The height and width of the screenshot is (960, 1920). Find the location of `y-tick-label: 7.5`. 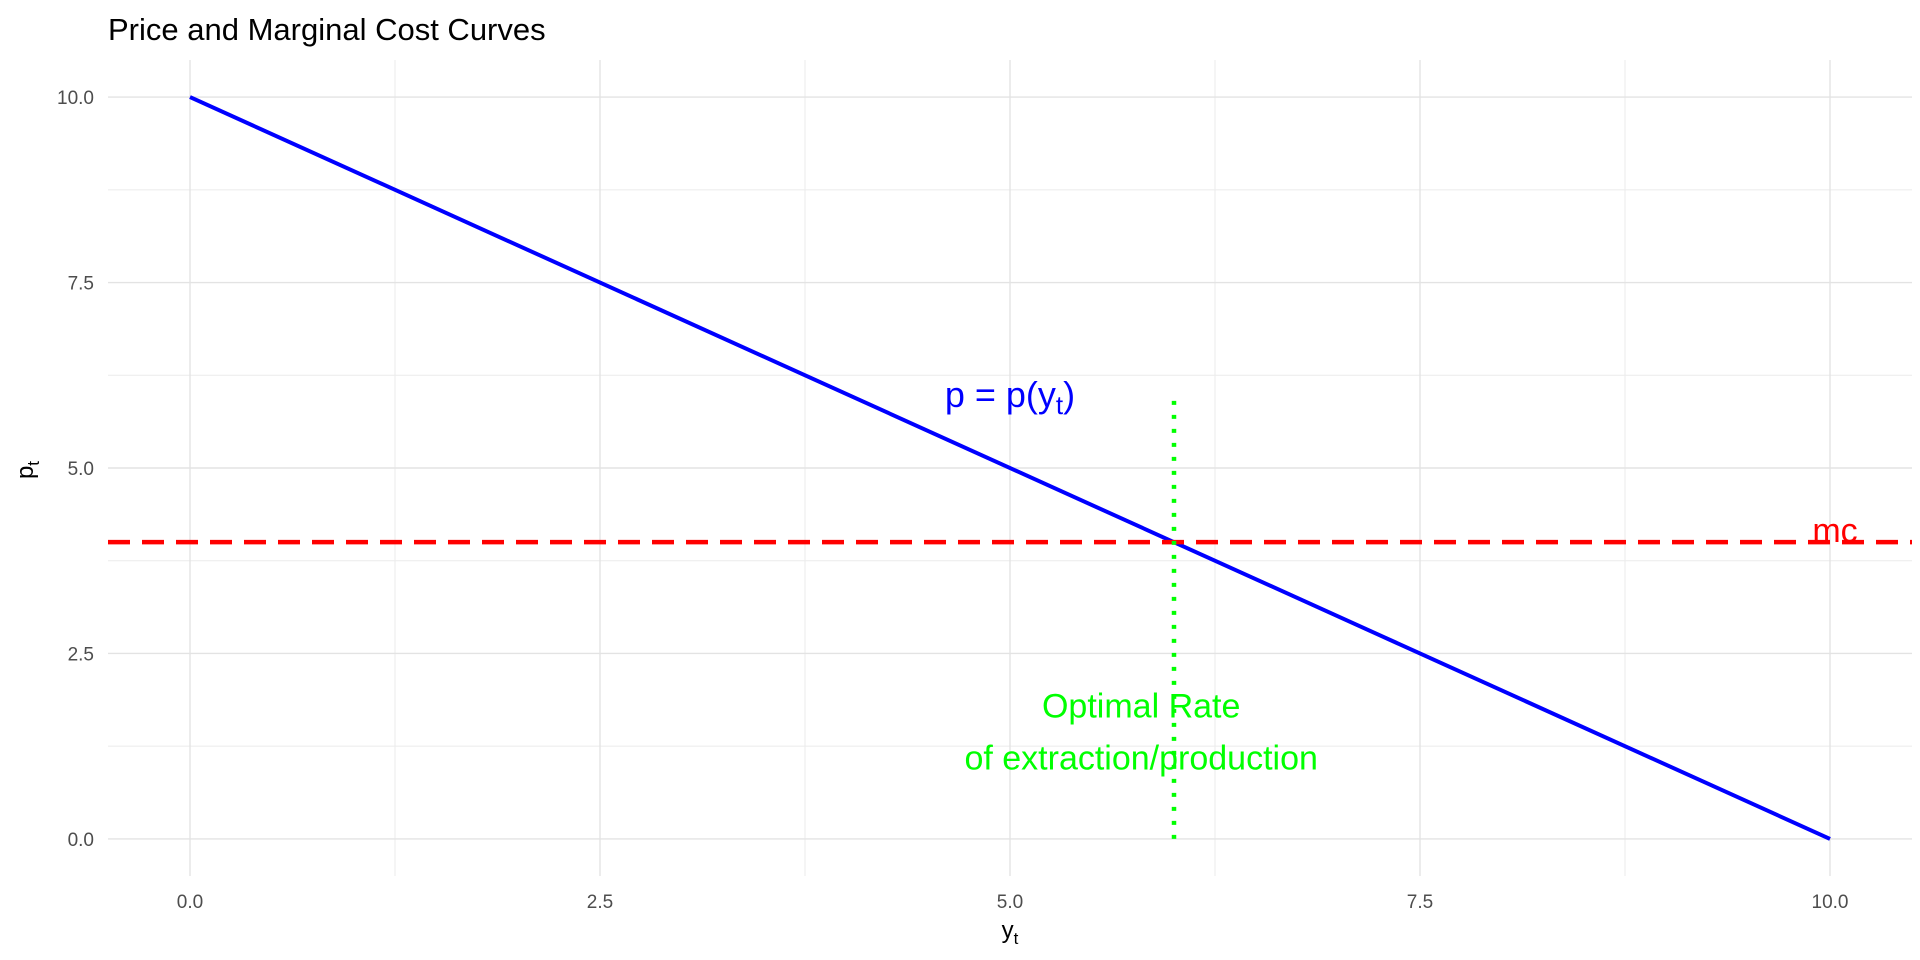

y-tick-label: 7.5 is located at coordinates (81, 284).